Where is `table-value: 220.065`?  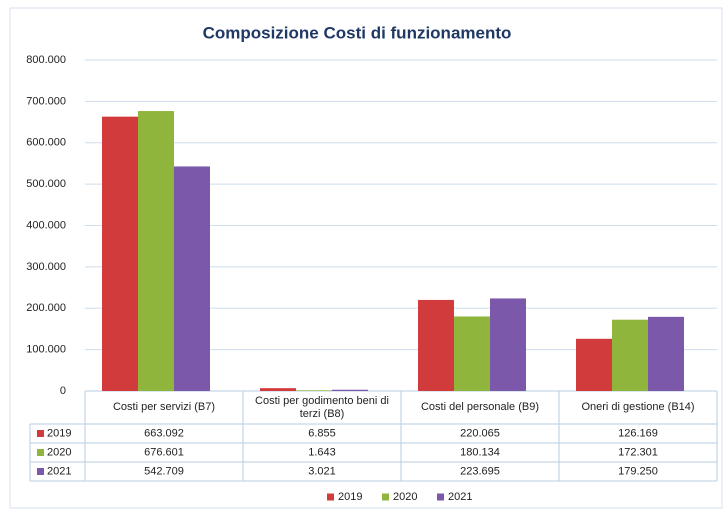
table-value: 220.065 is located at coordinates (480, 433).